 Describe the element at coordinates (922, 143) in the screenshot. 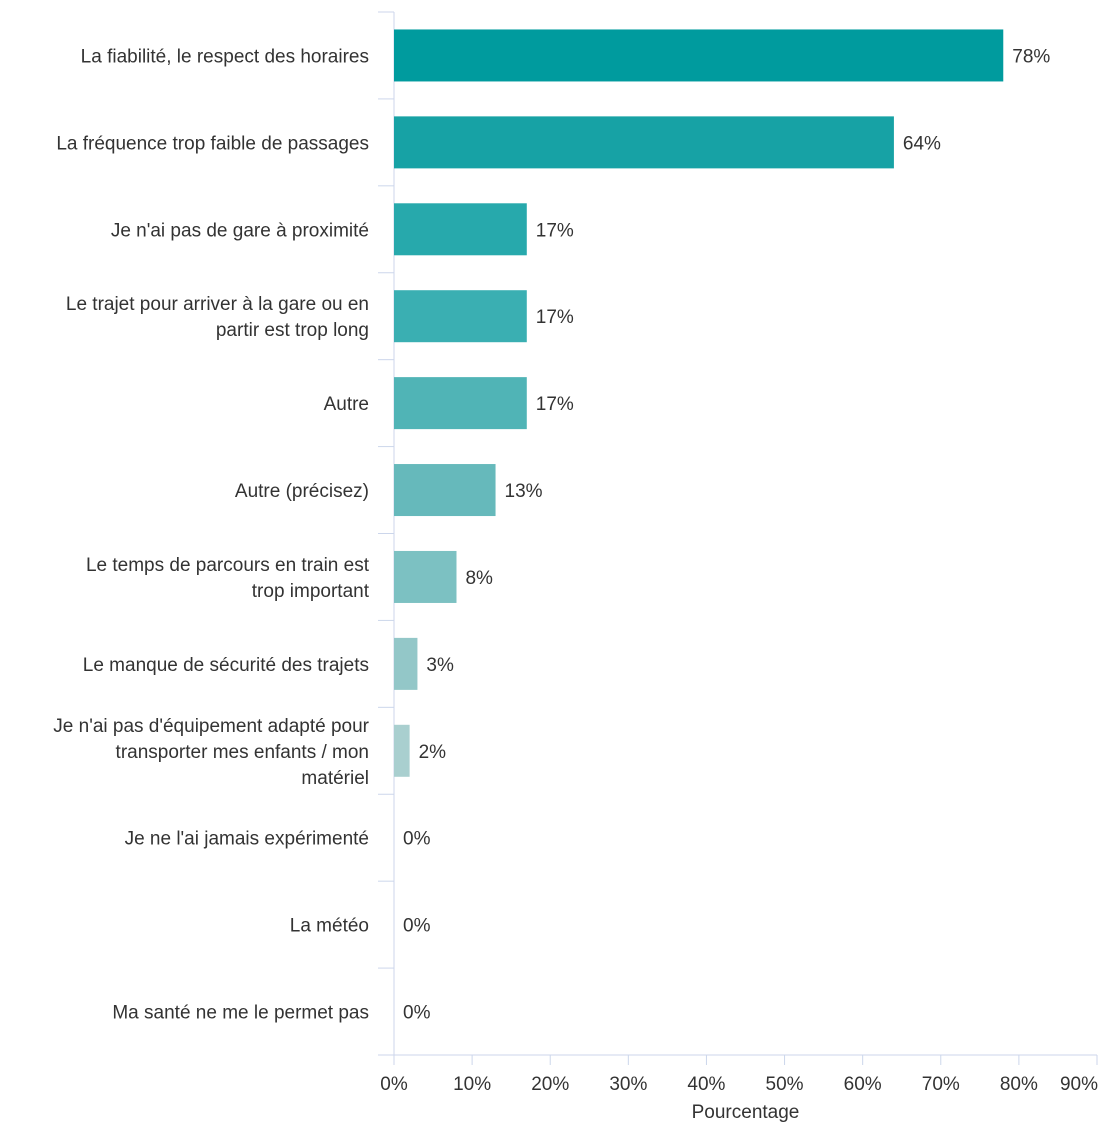

I see `value-label: 64%` at that location.